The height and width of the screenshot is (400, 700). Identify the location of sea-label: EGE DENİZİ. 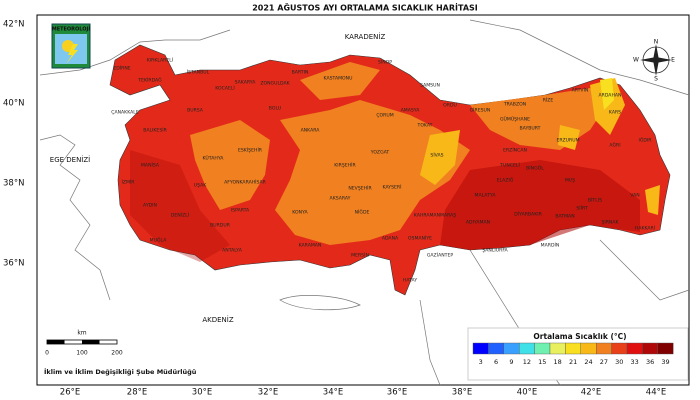
(70, 159).